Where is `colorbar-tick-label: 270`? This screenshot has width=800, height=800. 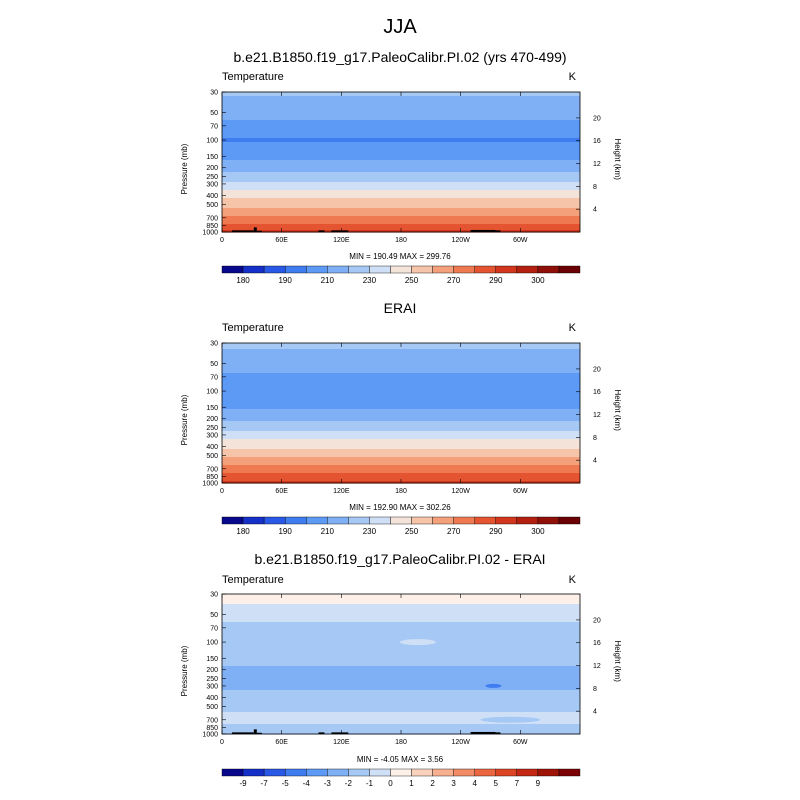 colorbar-tick-label: 270 is located at coordinates (454, 280).